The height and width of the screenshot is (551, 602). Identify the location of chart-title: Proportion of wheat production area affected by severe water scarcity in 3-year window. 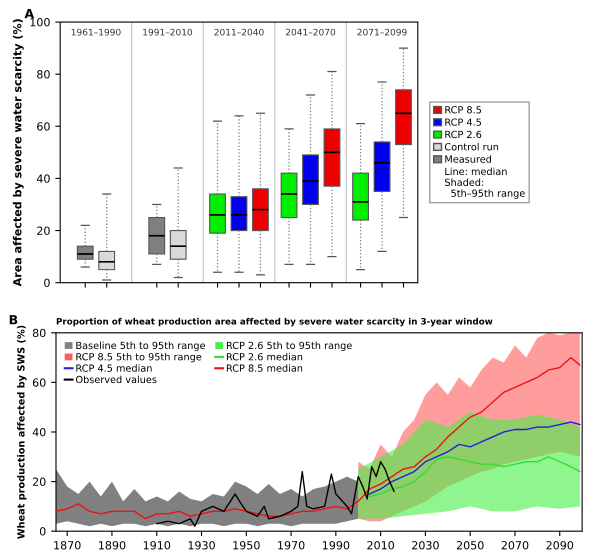
(274, 322).